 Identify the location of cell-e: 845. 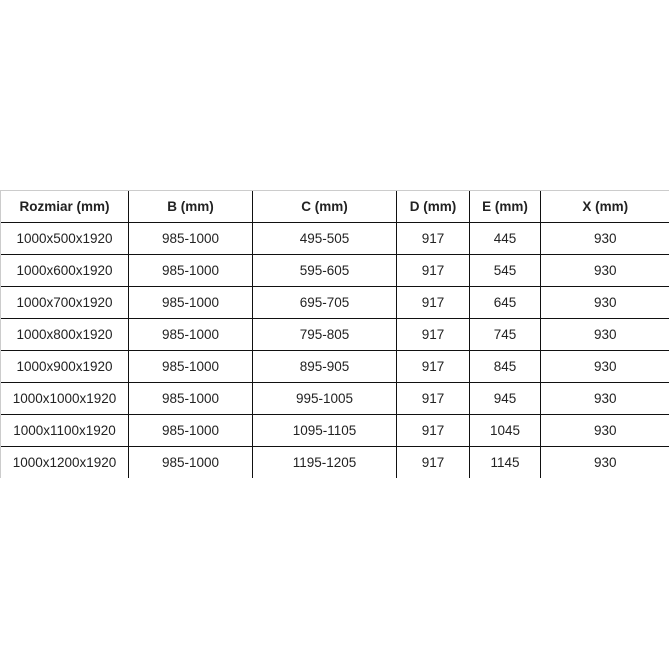
(505, 366).